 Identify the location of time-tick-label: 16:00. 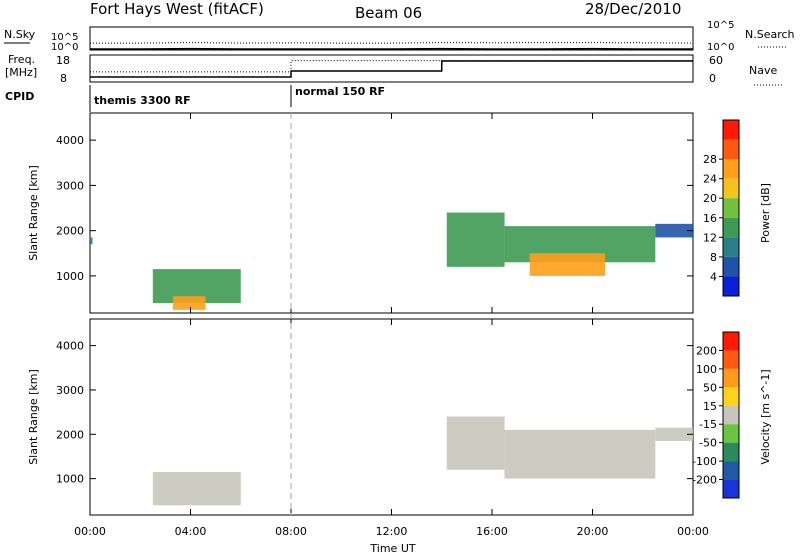
(492, 531).